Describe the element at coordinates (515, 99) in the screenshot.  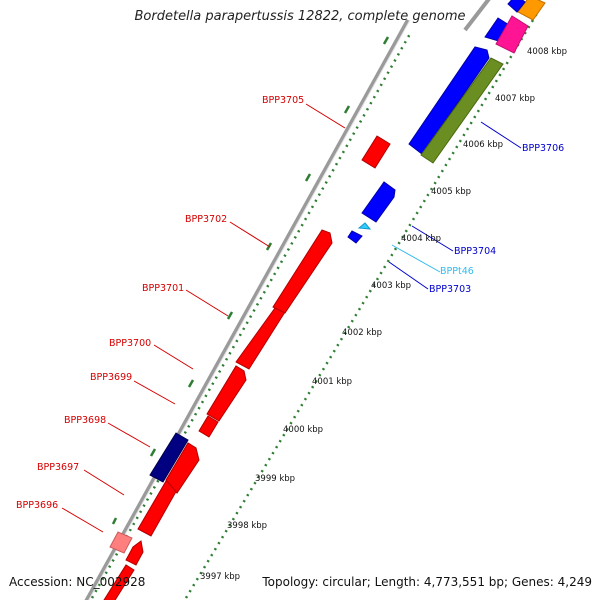
I see `kbp-tick-label: 4007 kbp` at that location.